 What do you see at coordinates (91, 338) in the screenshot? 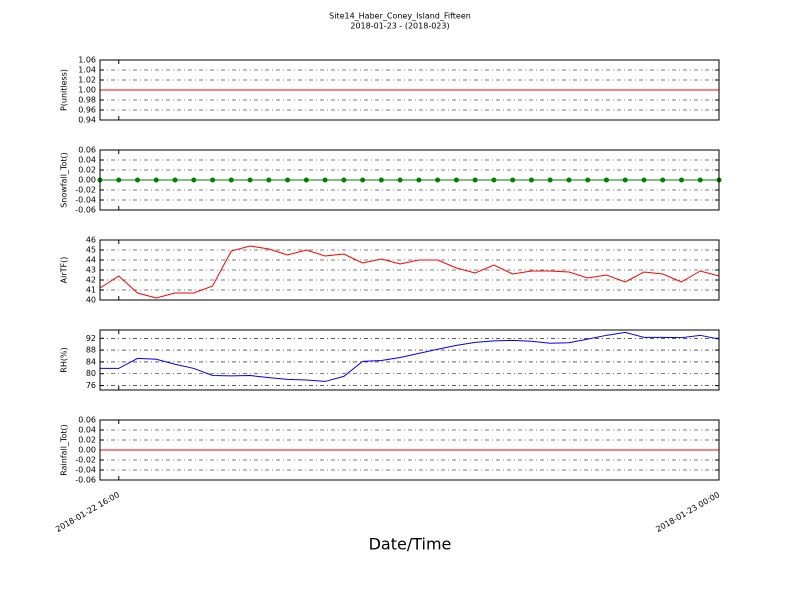
I see `y-tick-label: 92` at bounding box center [91, 338].